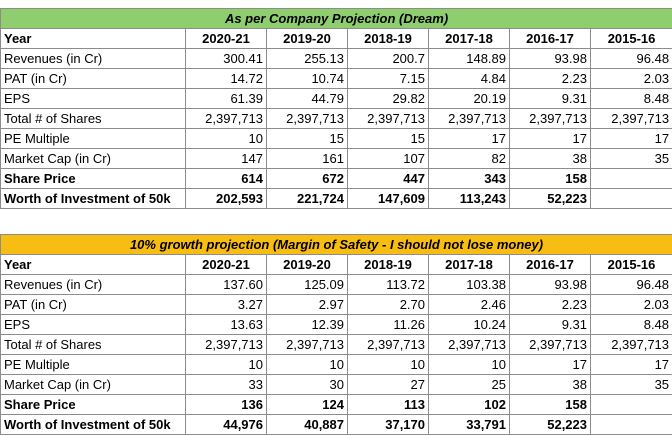 The height and width of the screenshot is (435, 672). What do you see at coordinates (388, 79) in the screenshot?
I see `cell-pat-in-cr-2018-19: 7.15` at bounding box center [388, 79].